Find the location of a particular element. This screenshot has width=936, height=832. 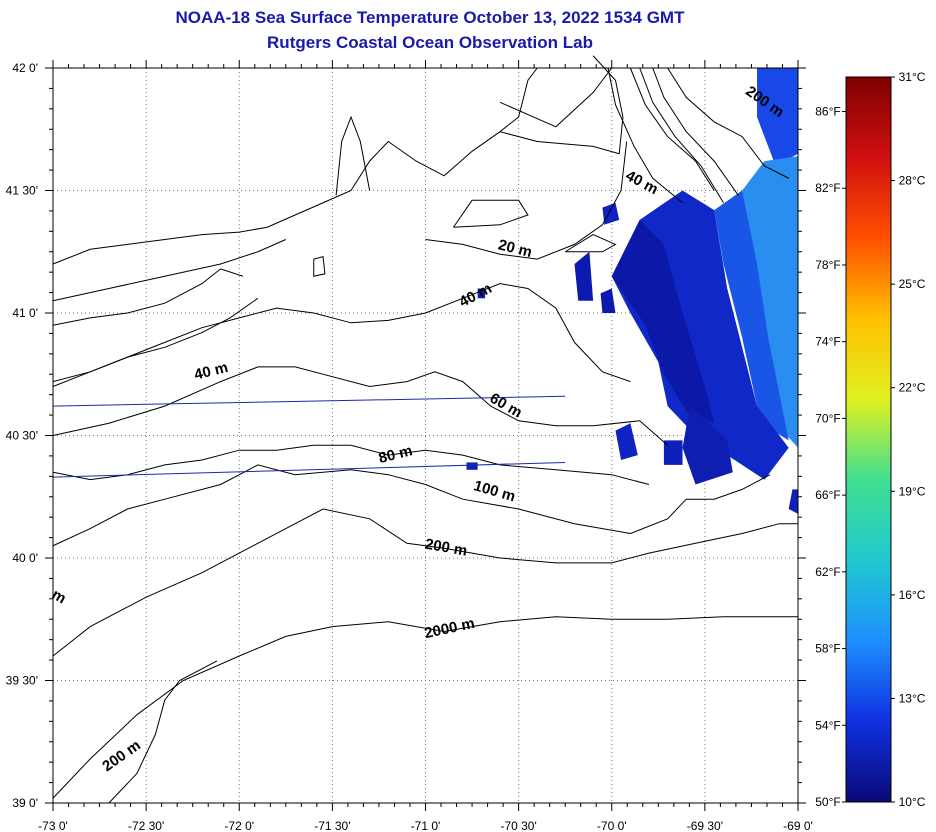

lon-tick-label: -72 0' is located at coordinates (239, 825).